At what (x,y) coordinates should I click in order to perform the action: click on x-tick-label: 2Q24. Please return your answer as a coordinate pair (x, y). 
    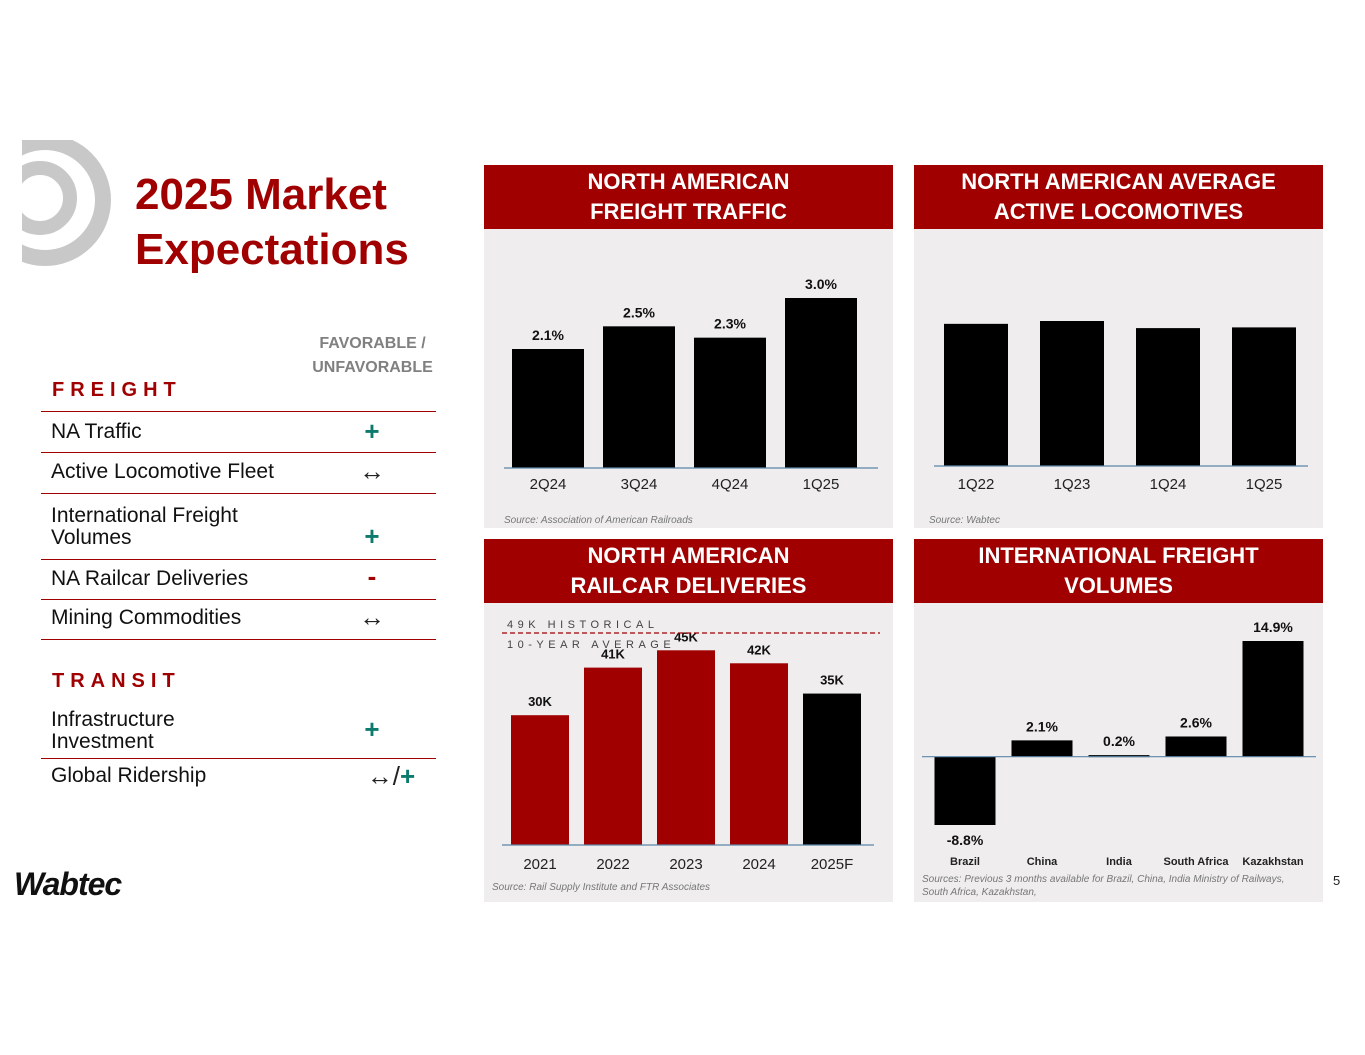
    Looking at the image, I should click on (548, 484).